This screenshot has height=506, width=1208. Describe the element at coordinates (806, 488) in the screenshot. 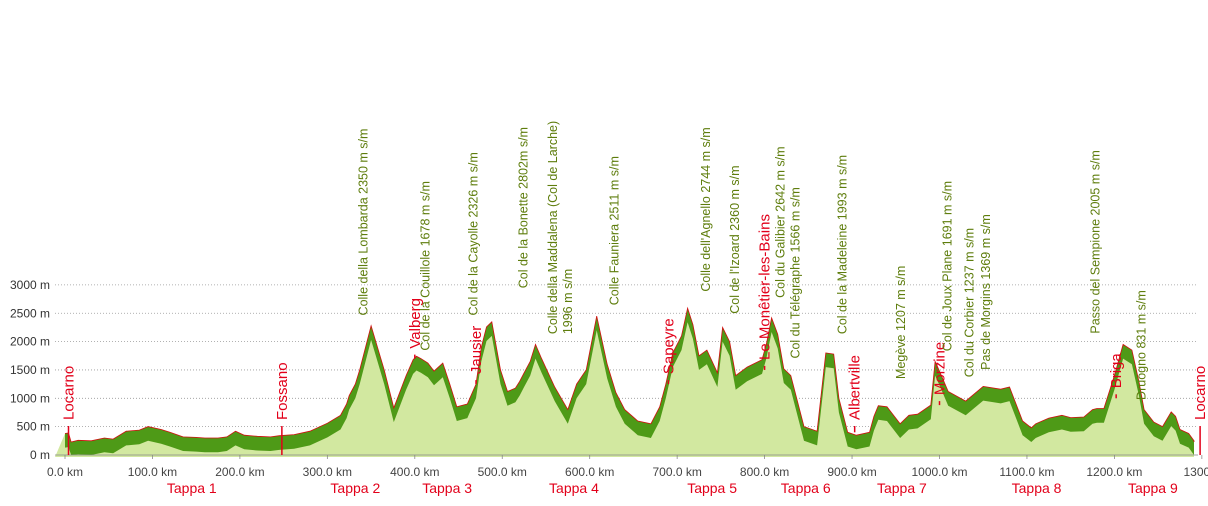

I see `stage-label: Tappa 6` at that location.